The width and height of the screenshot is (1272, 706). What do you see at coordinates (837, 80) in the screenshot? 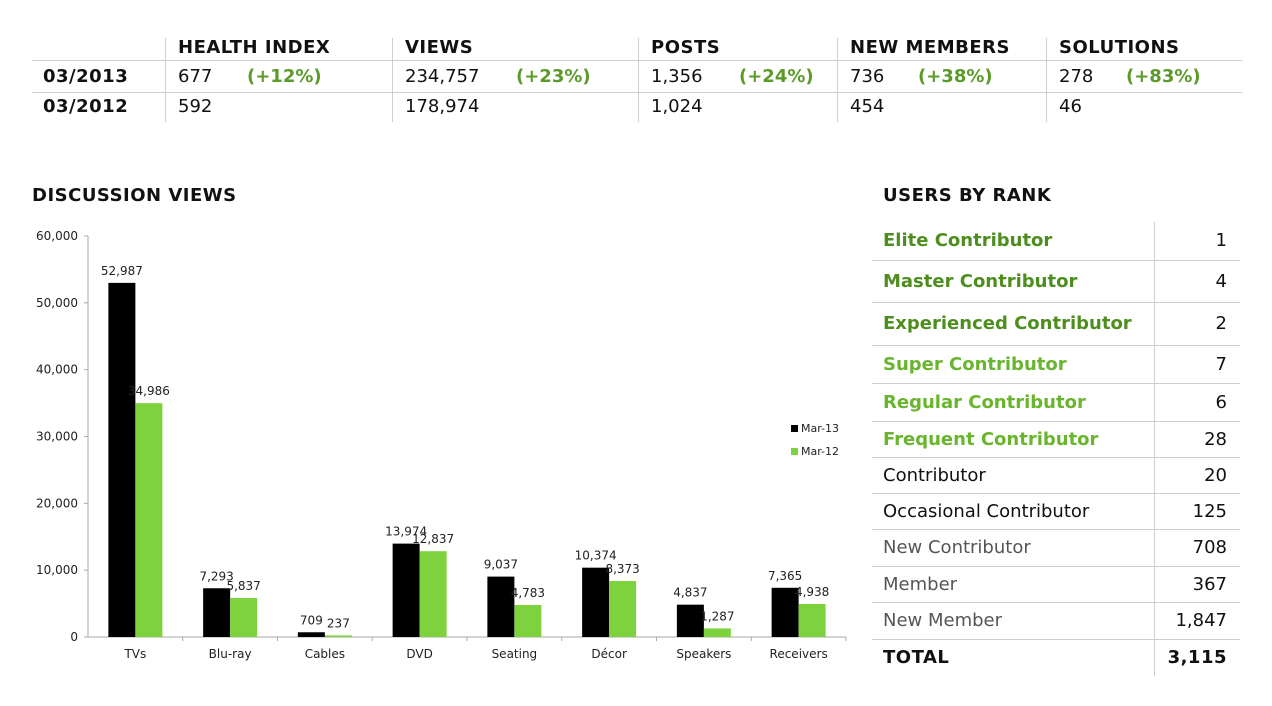
I see `stats-col-divider` at bounding box center [837, 80].